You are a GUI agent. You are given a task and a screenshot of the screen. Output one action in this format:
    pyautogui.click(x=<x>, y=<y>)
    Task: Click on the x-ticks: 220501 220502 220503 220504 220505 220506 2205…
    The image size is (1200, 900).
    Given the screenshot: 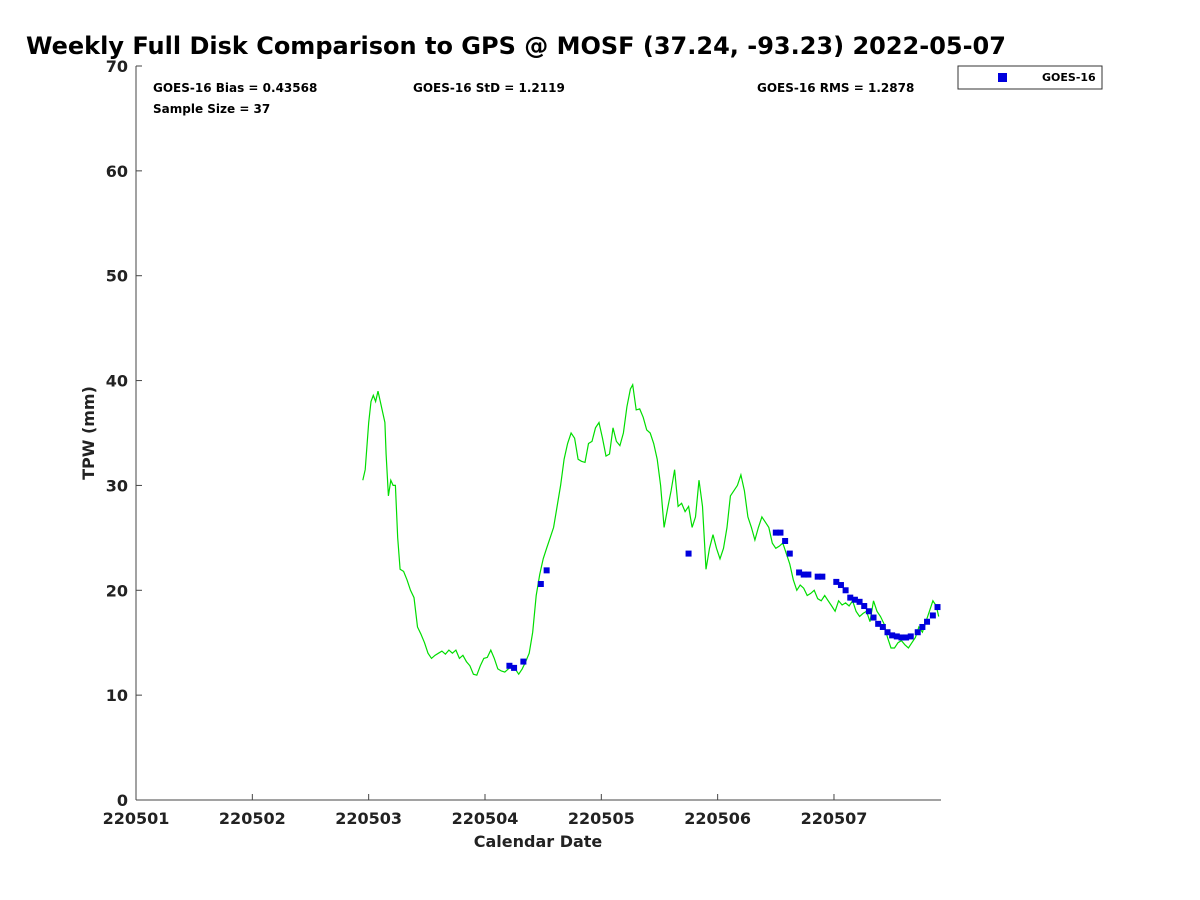 What is the action you would take?
    pyautogui.click(x=485, y=811)
    